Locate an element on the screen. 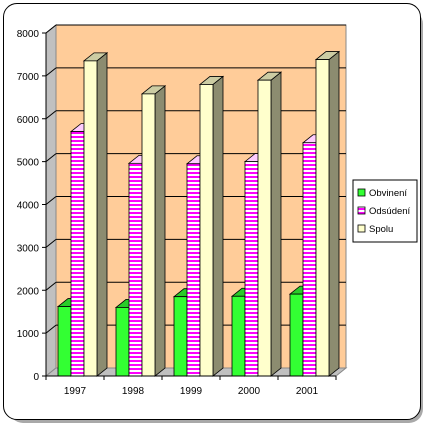  y-tick-label: 3000 is located at coordinates (28, 248).